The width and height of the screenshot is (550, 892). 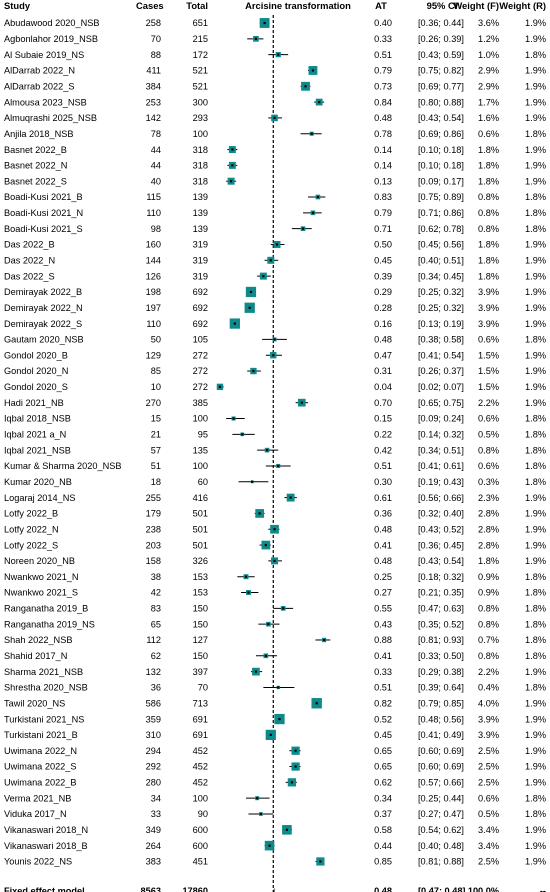 I want to click on study-total: 150, so click(x=200, y=624).